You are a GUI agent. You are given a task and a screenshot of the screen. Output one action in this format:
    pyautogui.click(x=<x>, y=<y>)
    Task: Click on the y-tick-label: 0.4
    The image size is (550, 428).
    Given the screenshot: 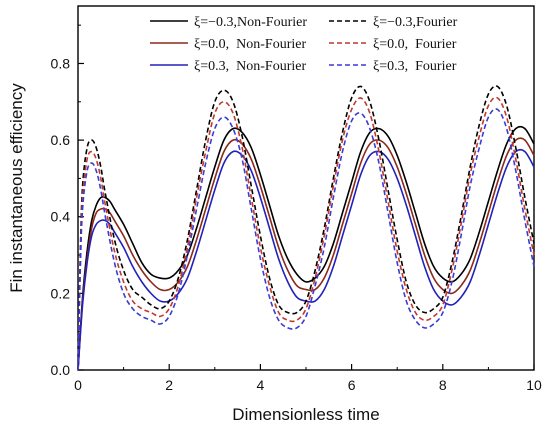 What is the action you would take?
    pyautogui.click(x=61, y=217)
    